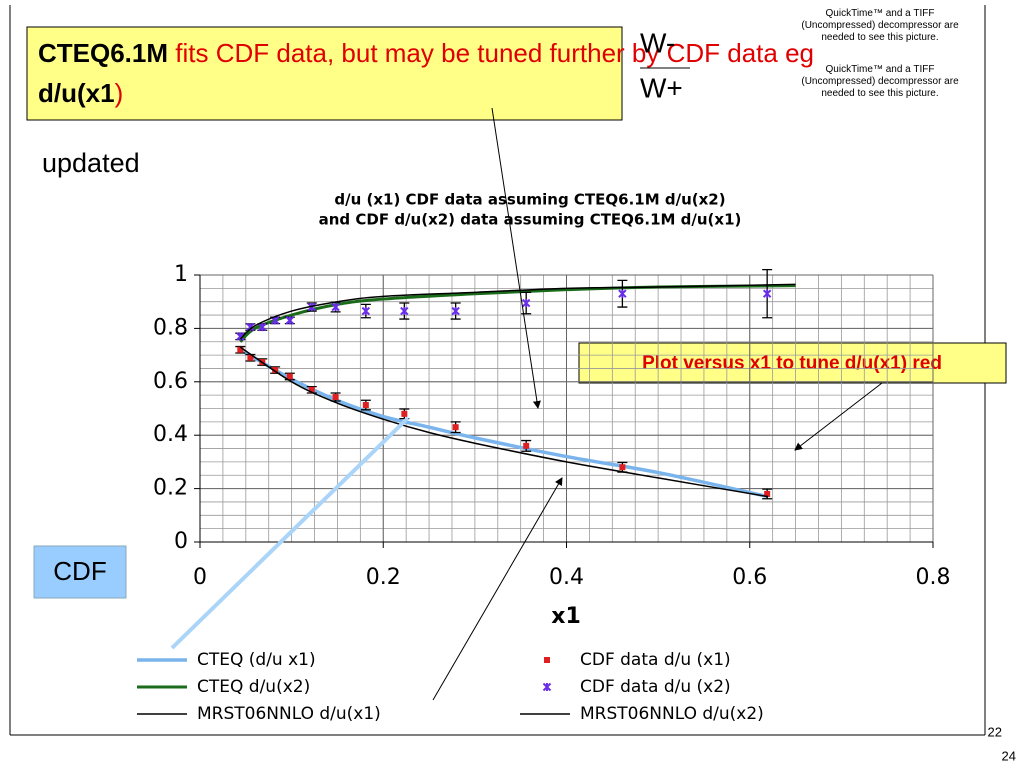  Describe the element at coordinates (170, 488) in the screenshot. I see `y-tick-label: 0.2` at that location.